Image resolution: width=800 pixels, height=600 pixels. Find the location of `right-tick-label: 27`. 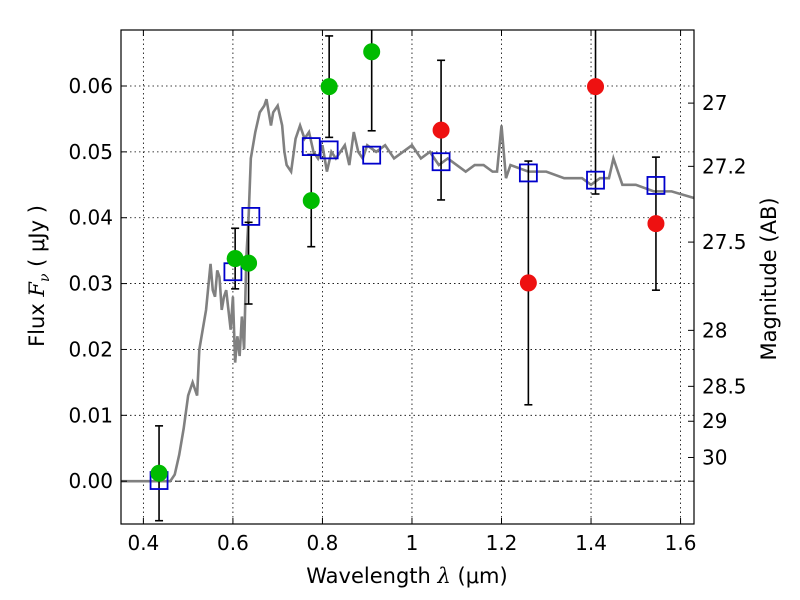

right-tick-label: 27 is located at coordinates (714, 103).